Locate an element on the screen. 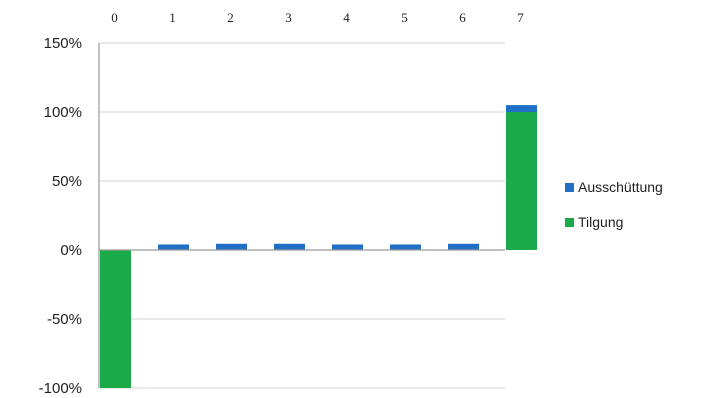 This screenshot has width=701, height=398. x-tick-label: 2 is located at coordinates (230, 17).